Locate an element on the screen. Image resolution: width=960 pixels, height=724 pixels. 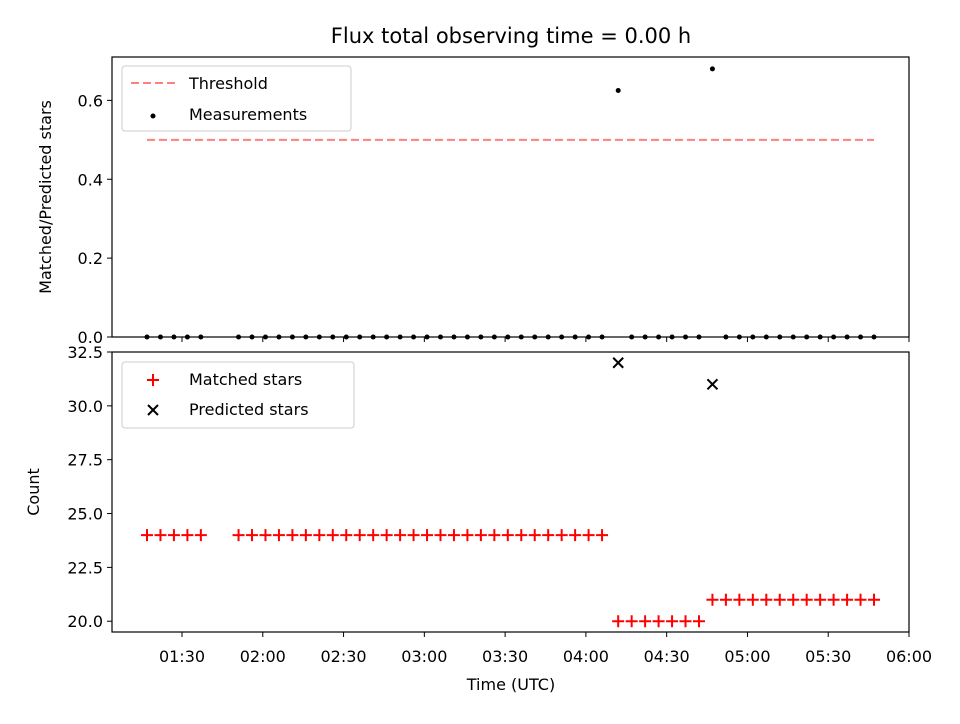
x-tick-label: 04:00 is located at coordinates (586, 656).